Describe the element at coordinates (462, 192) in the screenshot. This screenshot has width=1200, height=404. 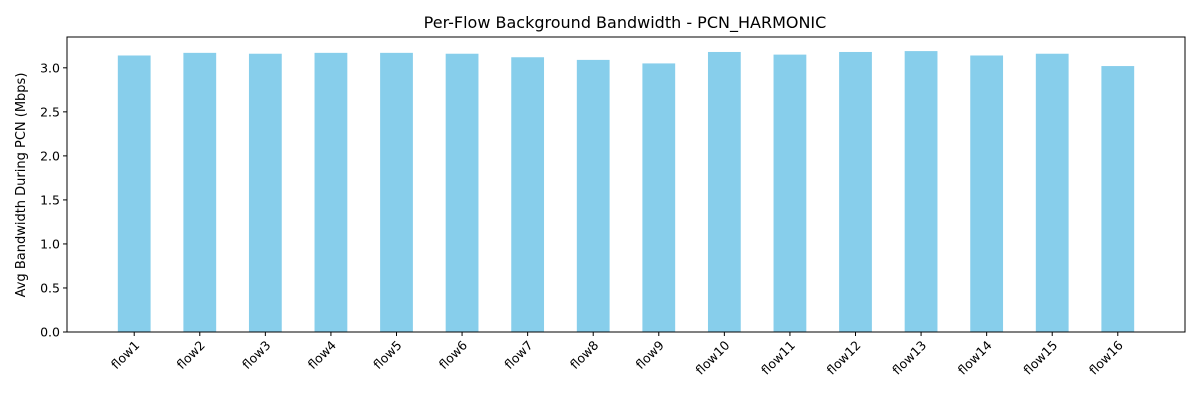
I see `bar-flow6` at that location.